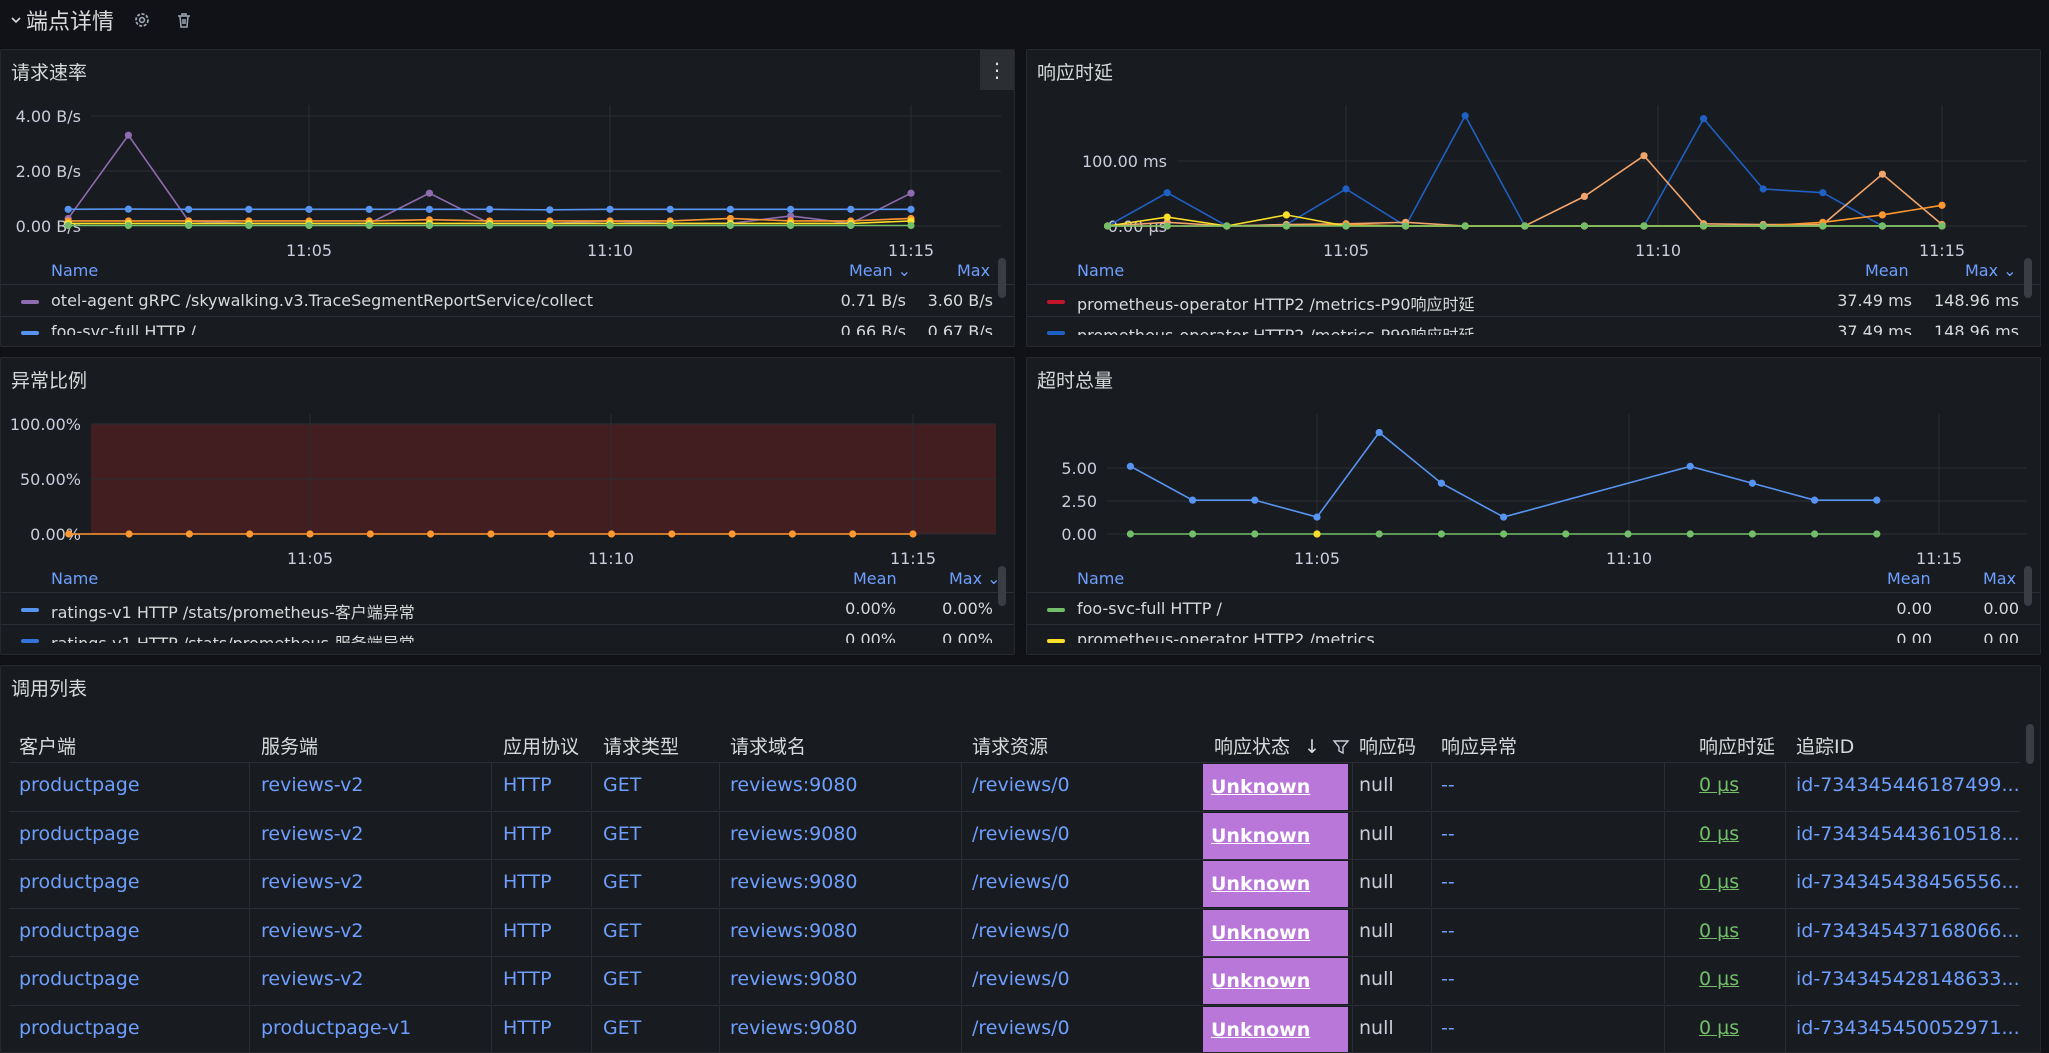 Image resolution: width=2049 pixels, height=1053 pixels. What do you see at coordinates (641, 747) in the screenshot?
I see `col-header-request-type: 请求类型` at bounding box center [641, 747].